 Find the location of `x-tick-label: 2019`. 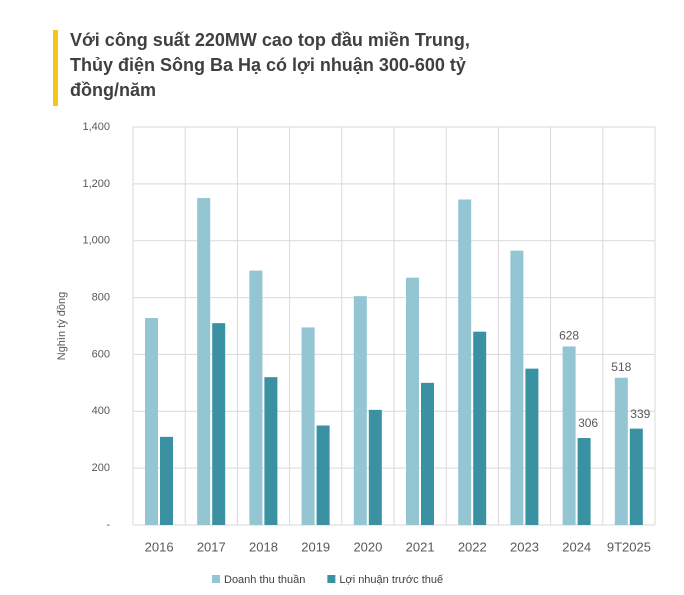

x-tick-label: 2019 is located at coordinates (315, 546).